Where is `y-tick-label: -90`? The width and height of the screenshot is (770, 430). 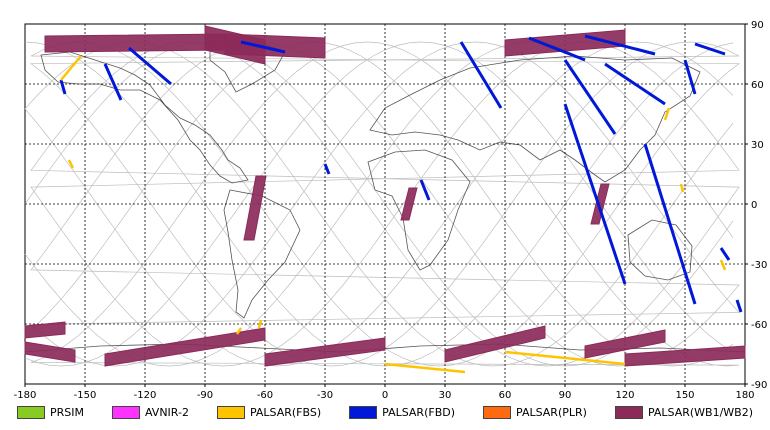 y-tick-label: -90 is located at coordinates (759, 385).